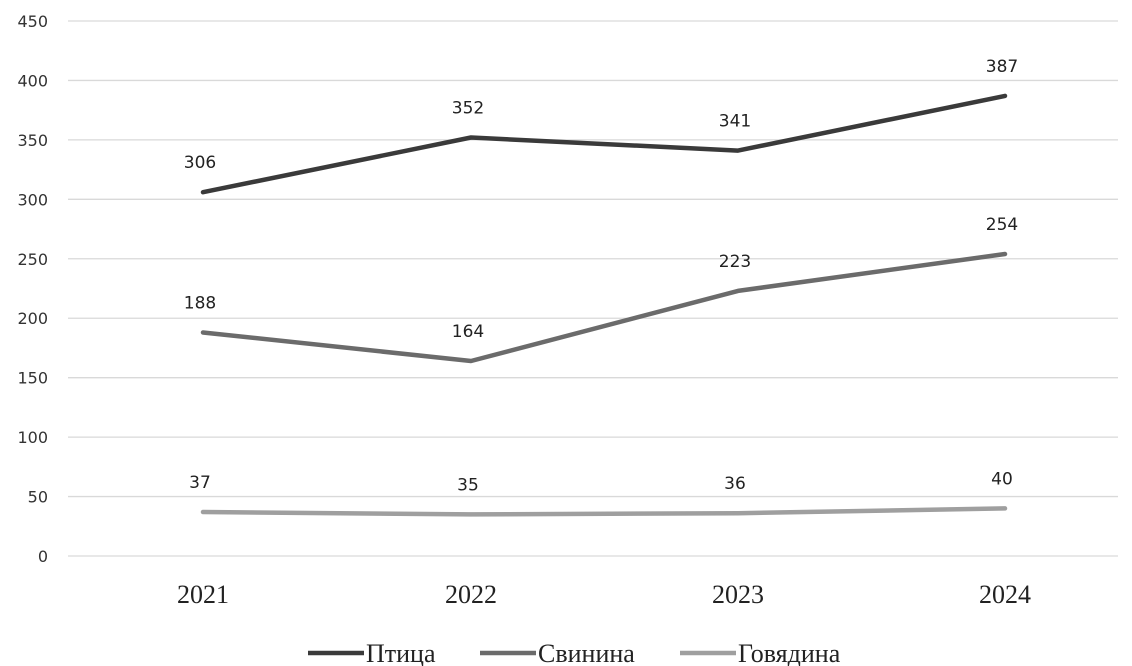 The image size is (1132, 666). Describe the element at coordinates (32, 318) in the screenshot. I see `y-tick-label: 200` at that location.